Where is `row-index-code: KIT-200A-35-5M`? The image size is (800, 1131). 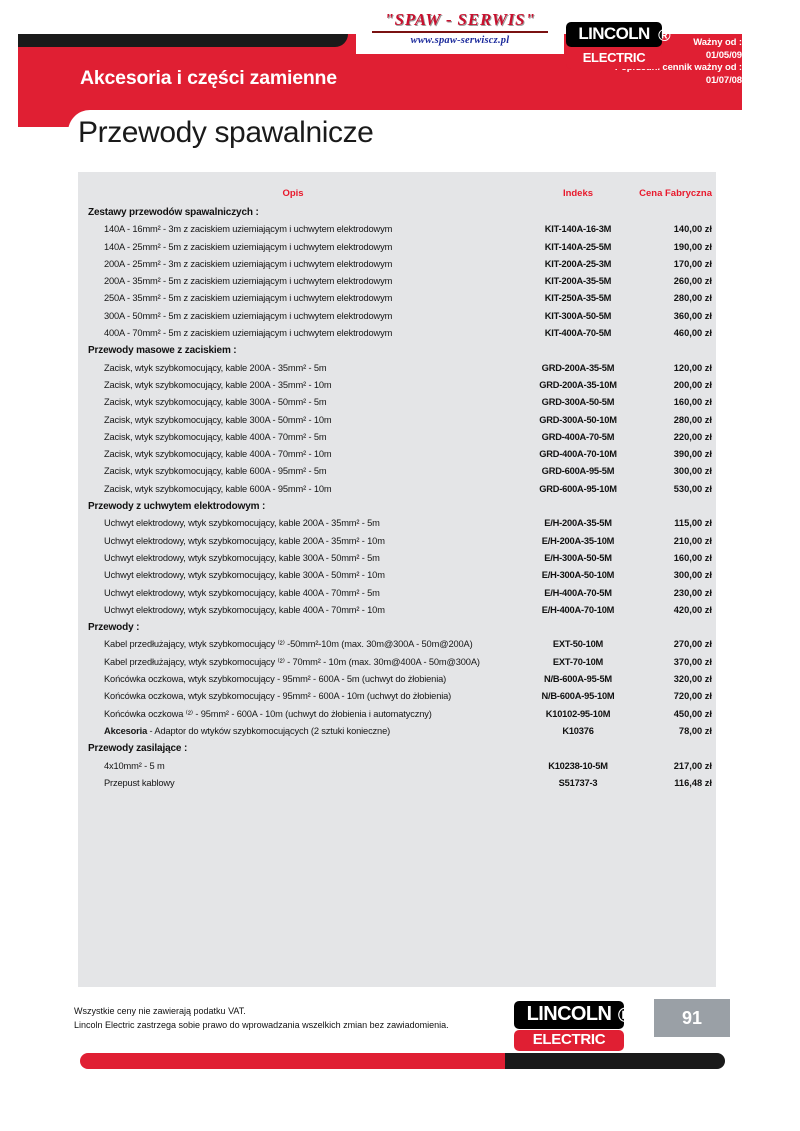 row-index-code: KIT-200A-35-5M is located at coordinates (578, 281).